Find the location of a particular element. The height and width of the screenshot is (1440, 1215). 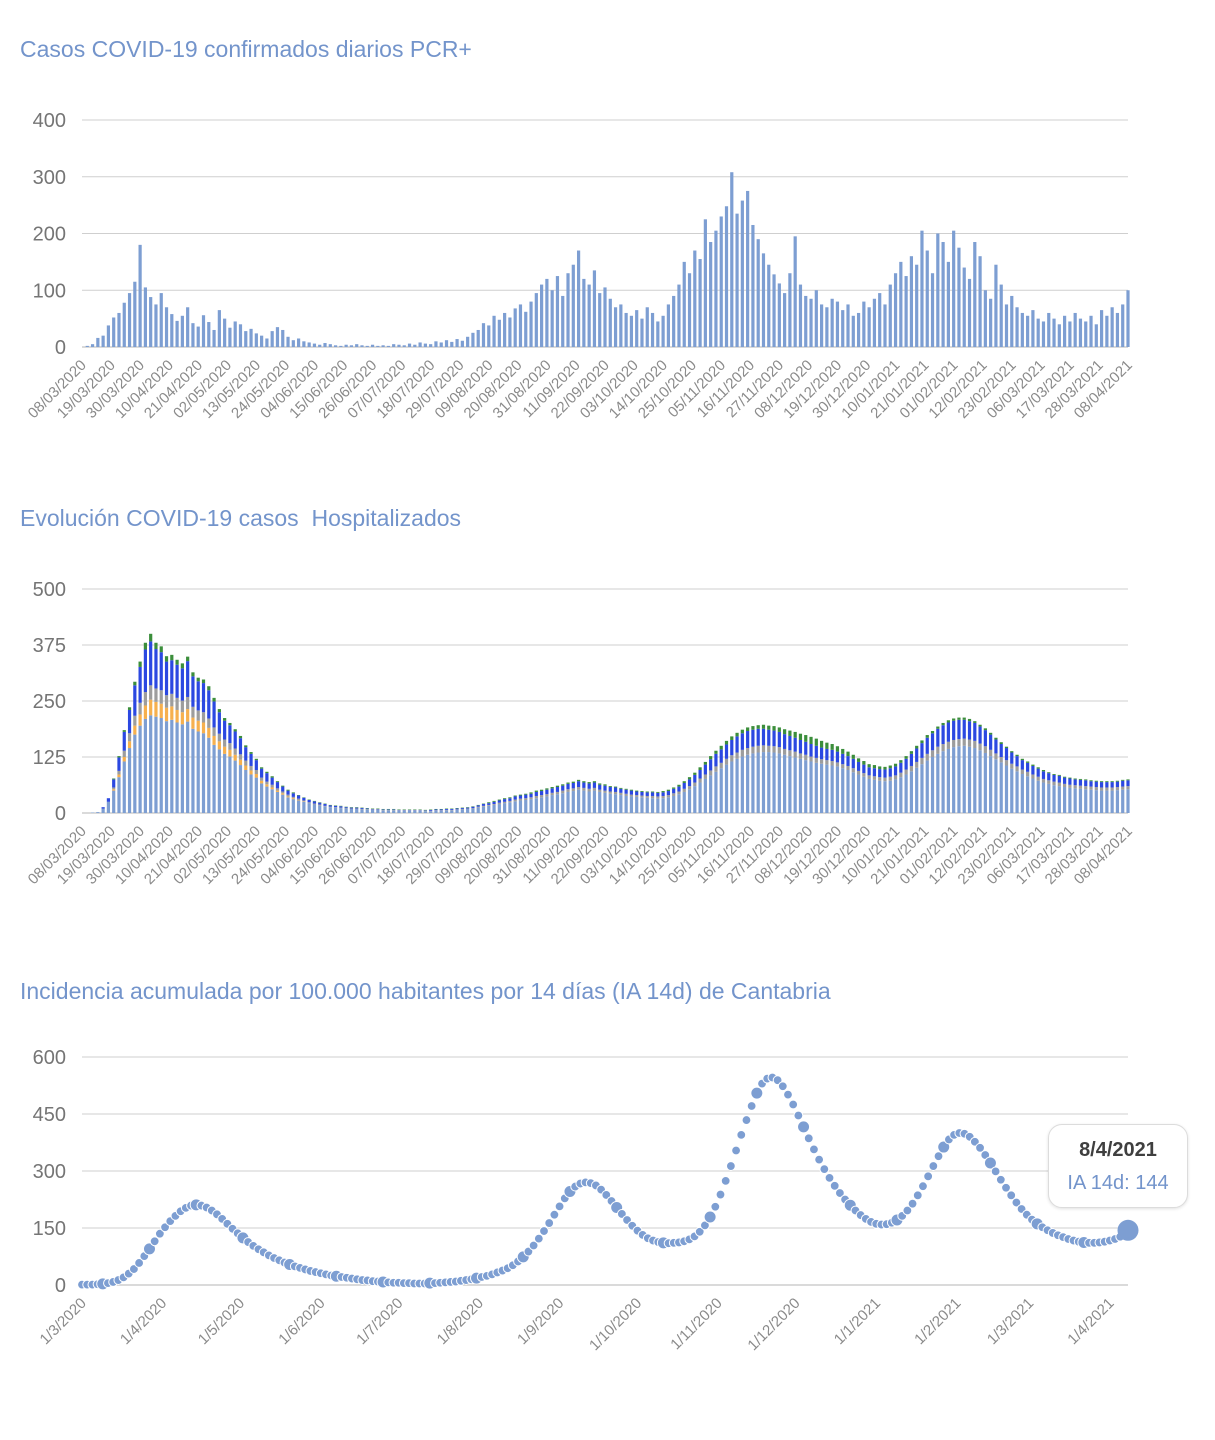

svg-text: 200 is located at coordinates (49, 235).